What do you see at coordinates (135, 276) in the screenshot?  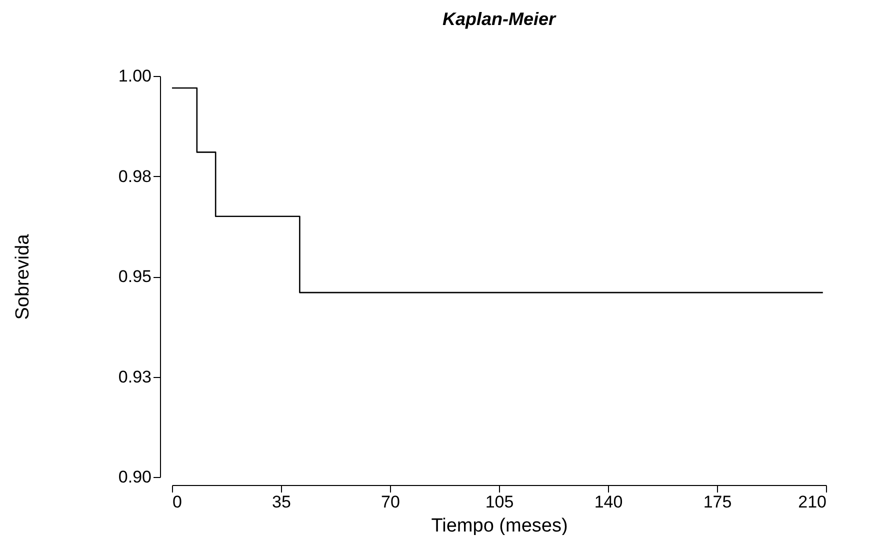 I see `y-tick-label: 0.95` at bounding box center [135, 276].